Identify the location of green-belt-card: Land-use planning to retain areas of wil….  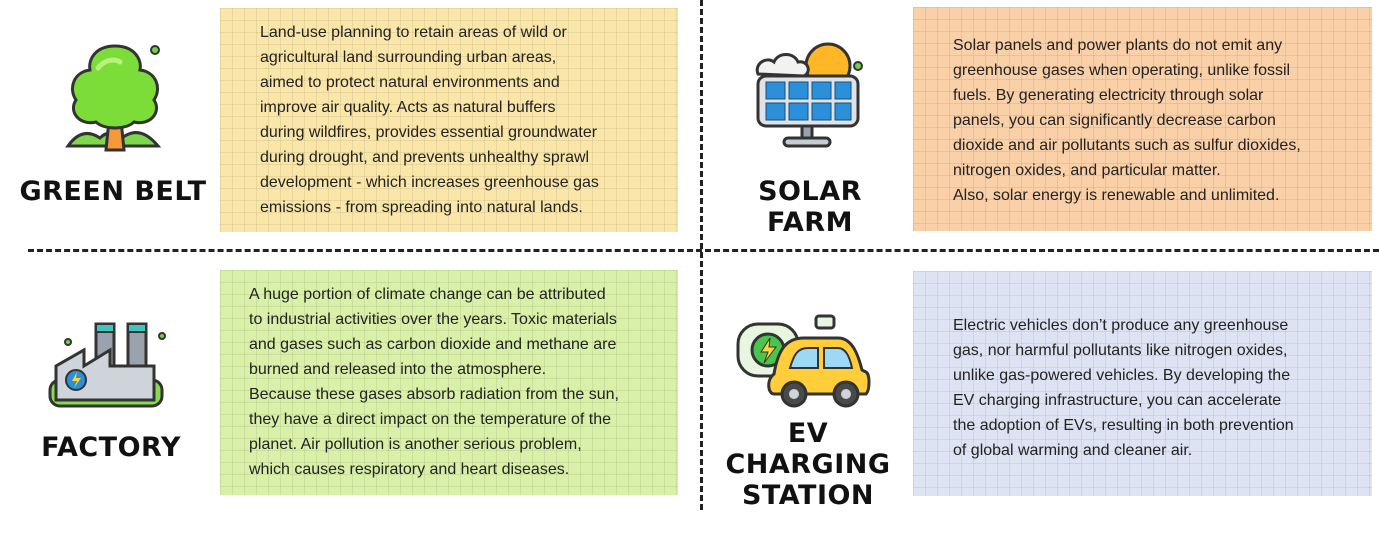
(449, 120).